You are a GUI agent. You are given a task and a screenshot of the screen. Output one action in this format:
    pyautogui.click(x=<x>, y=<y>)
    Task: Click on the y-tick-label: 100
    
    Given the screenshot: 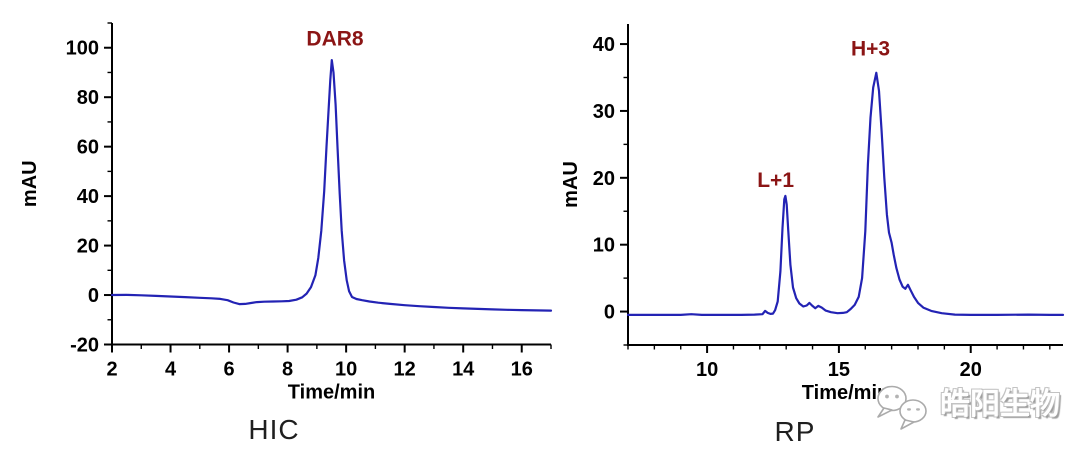 What is the action you would take?
    pyautogui.click(x=82, y=49)
    